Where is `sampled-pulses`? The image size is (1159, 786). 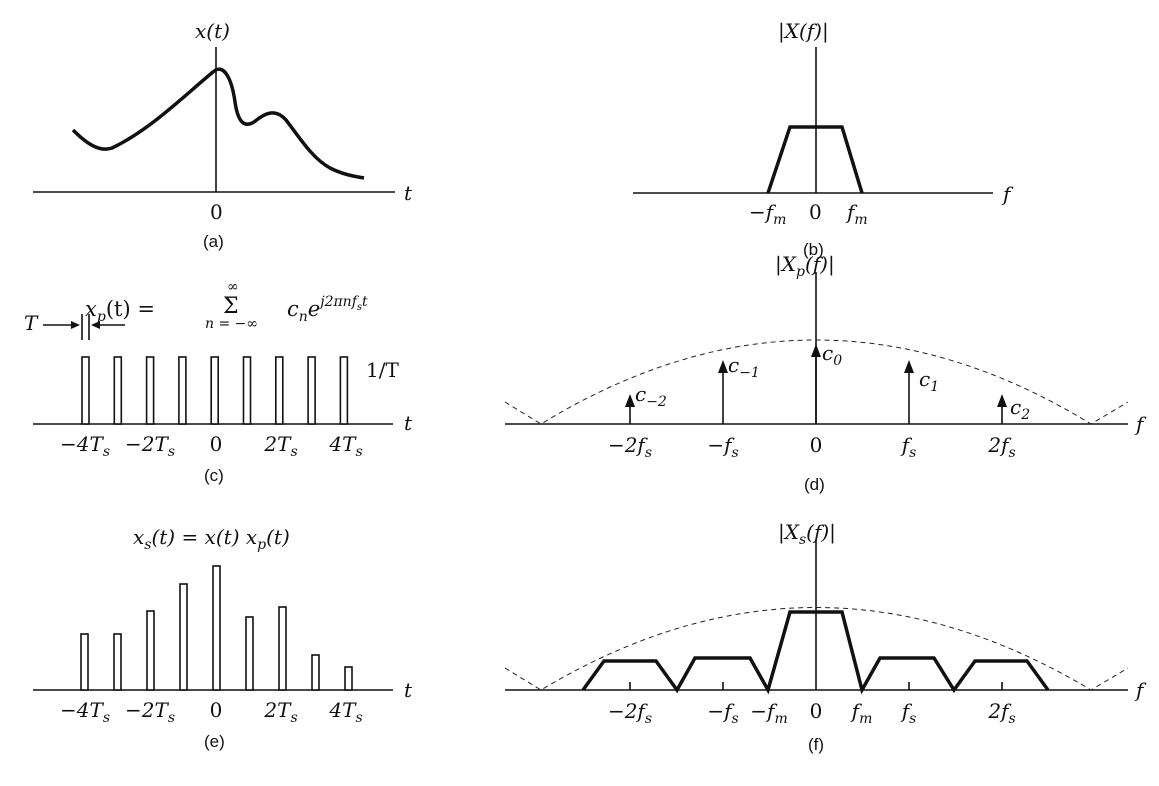 sampled-pulses is located at coordinates (216, 628).